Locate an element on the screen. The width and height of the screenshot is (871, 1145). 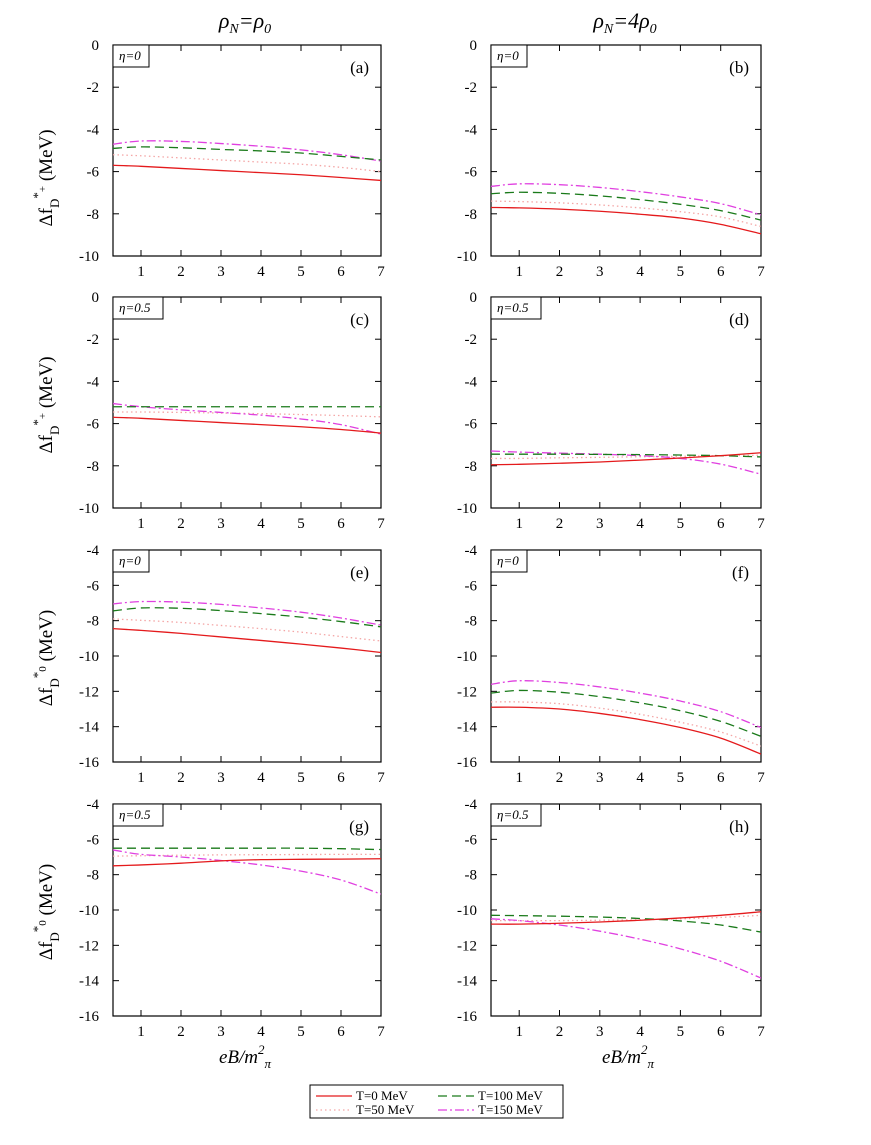
legend-entry-t150: T=150 MeV is located at coordinates (490, 1109).